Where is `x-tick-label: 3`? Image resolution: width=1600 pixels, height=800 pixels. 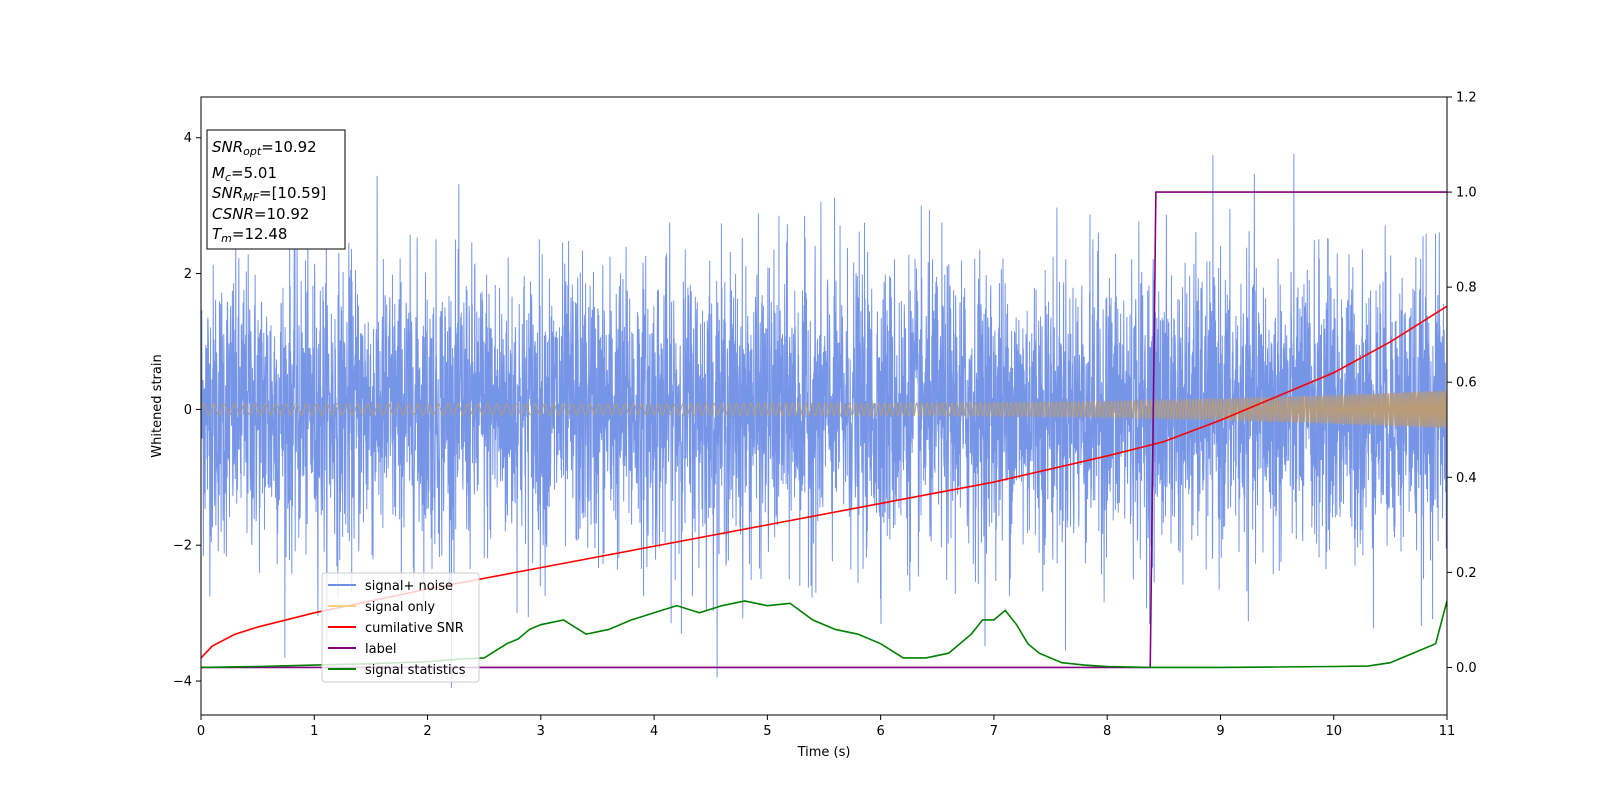 x-tick-label: 3 is located at coordinates (541, 731).